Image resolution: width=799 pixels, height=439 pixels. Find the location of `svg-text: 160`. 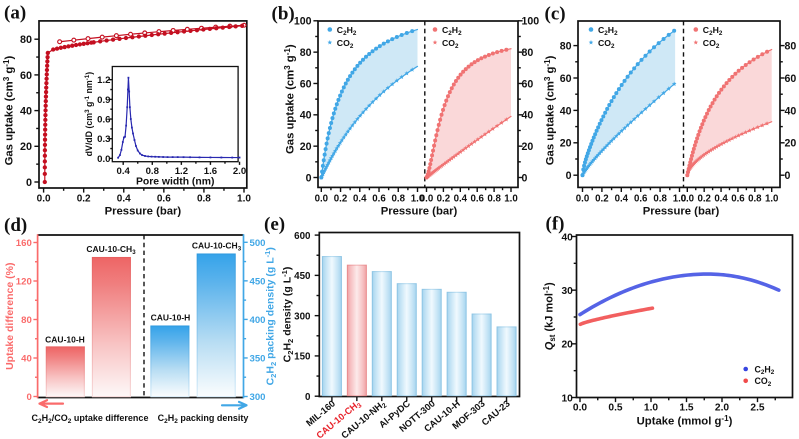

svg-text: 160 is located at coordinates (24, 243).